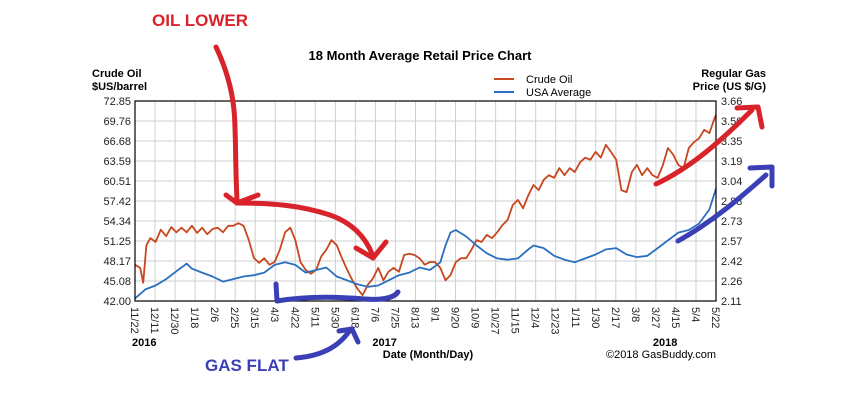 Image resolution: width=861 pixels, height=402 pixels. What do you see at coordinates (334, 317) in the screenshot?
I see `x-tick-label: 5/30` at bounding box center [334, 317].